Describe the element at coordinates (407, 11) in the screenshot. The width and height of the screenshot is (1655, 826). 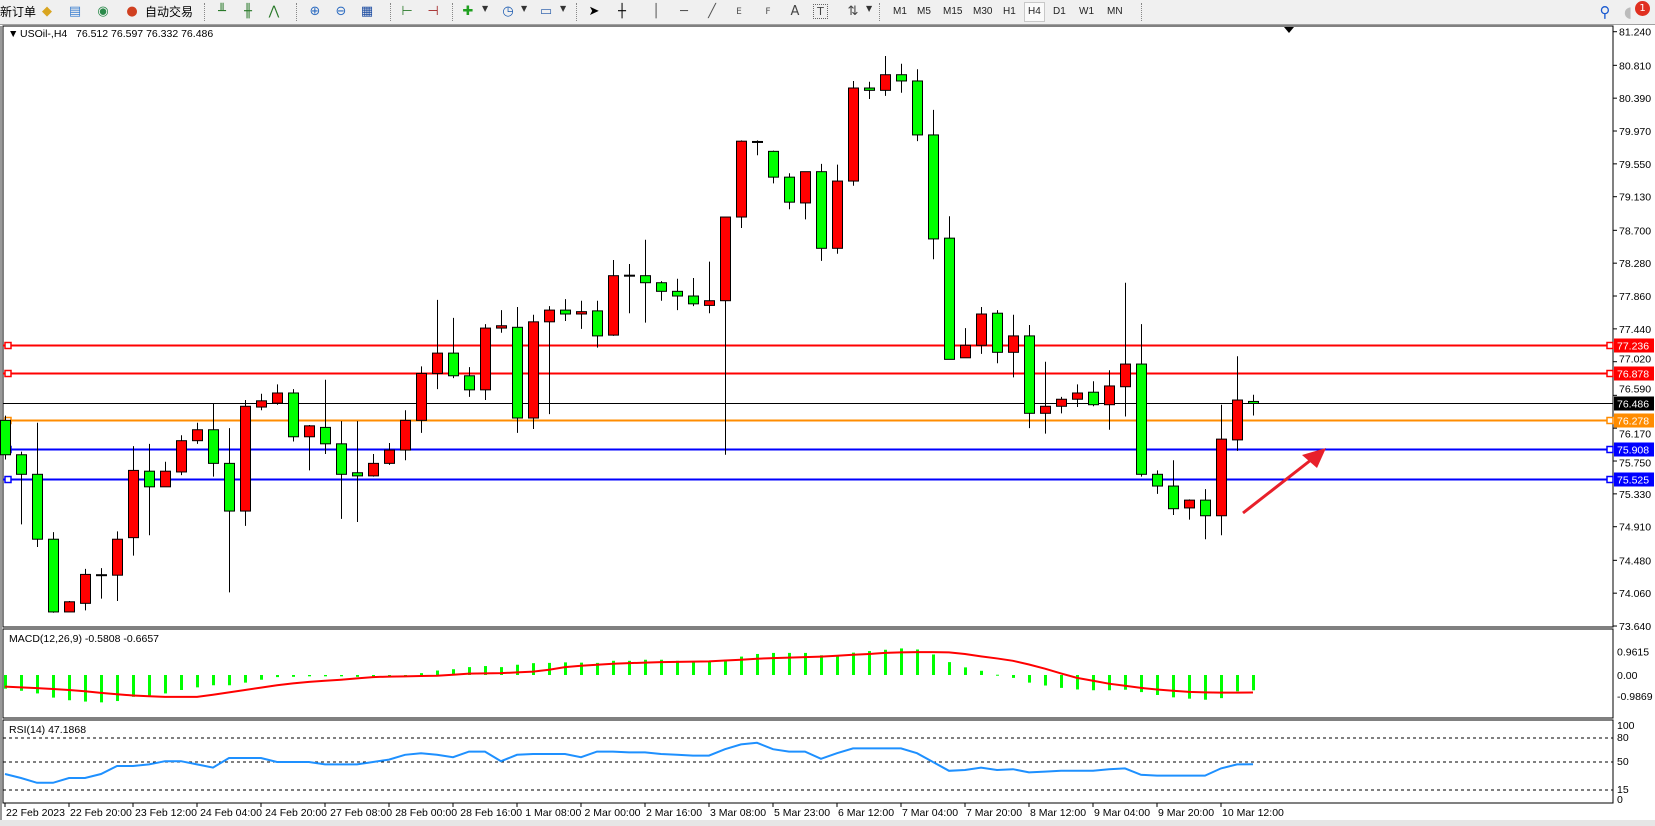
I see `autoscroll-icon: ⊢` at that location.